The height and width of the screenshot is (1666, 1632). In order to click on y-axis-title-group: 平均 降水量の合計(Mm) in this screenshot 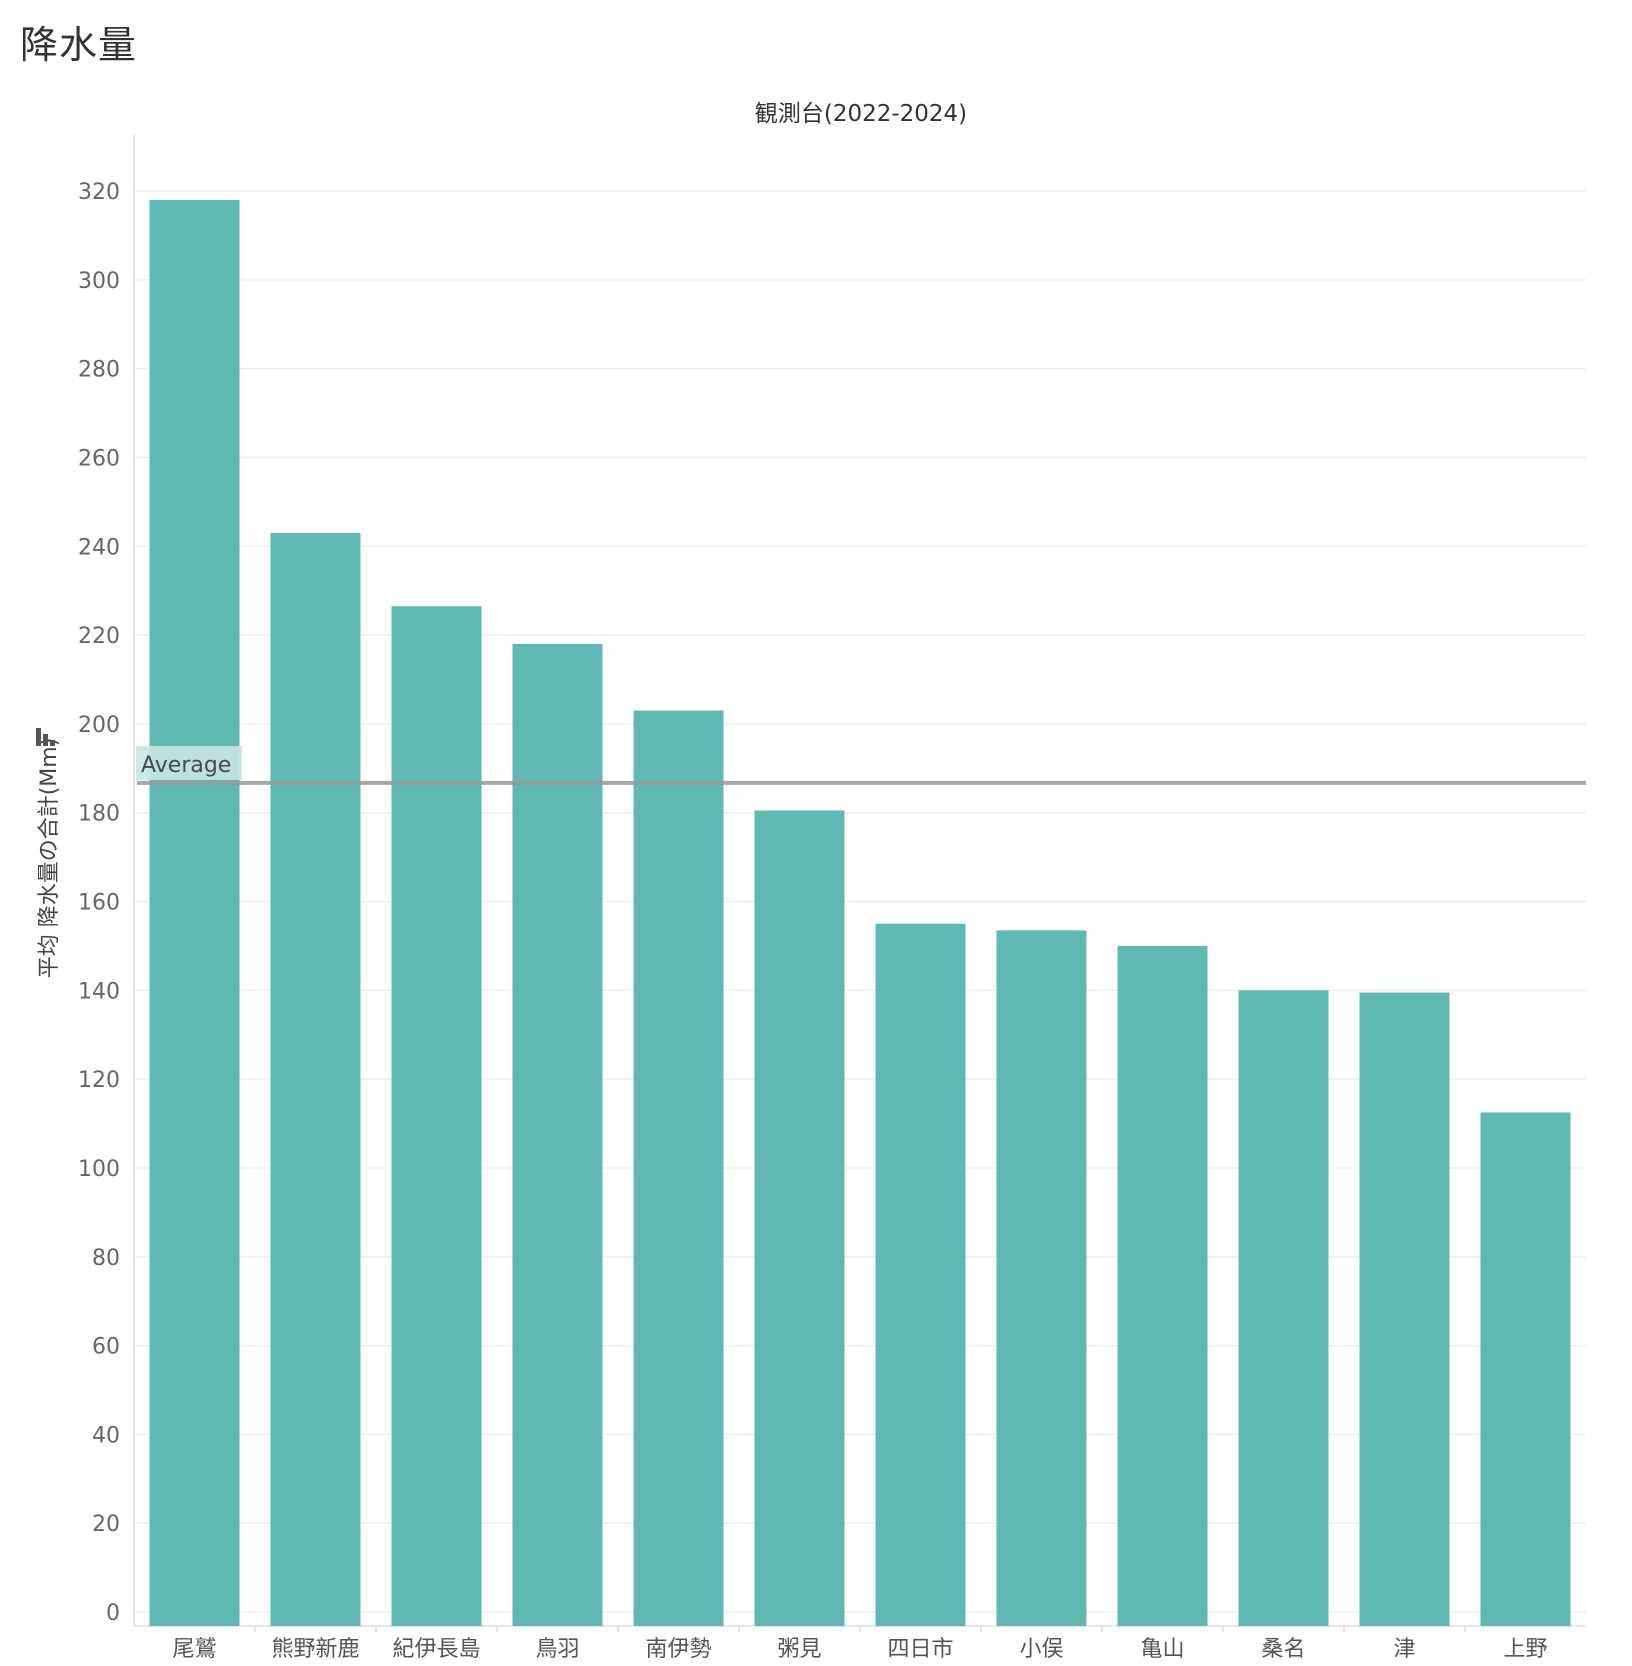, I will do `click(49, 853)`.